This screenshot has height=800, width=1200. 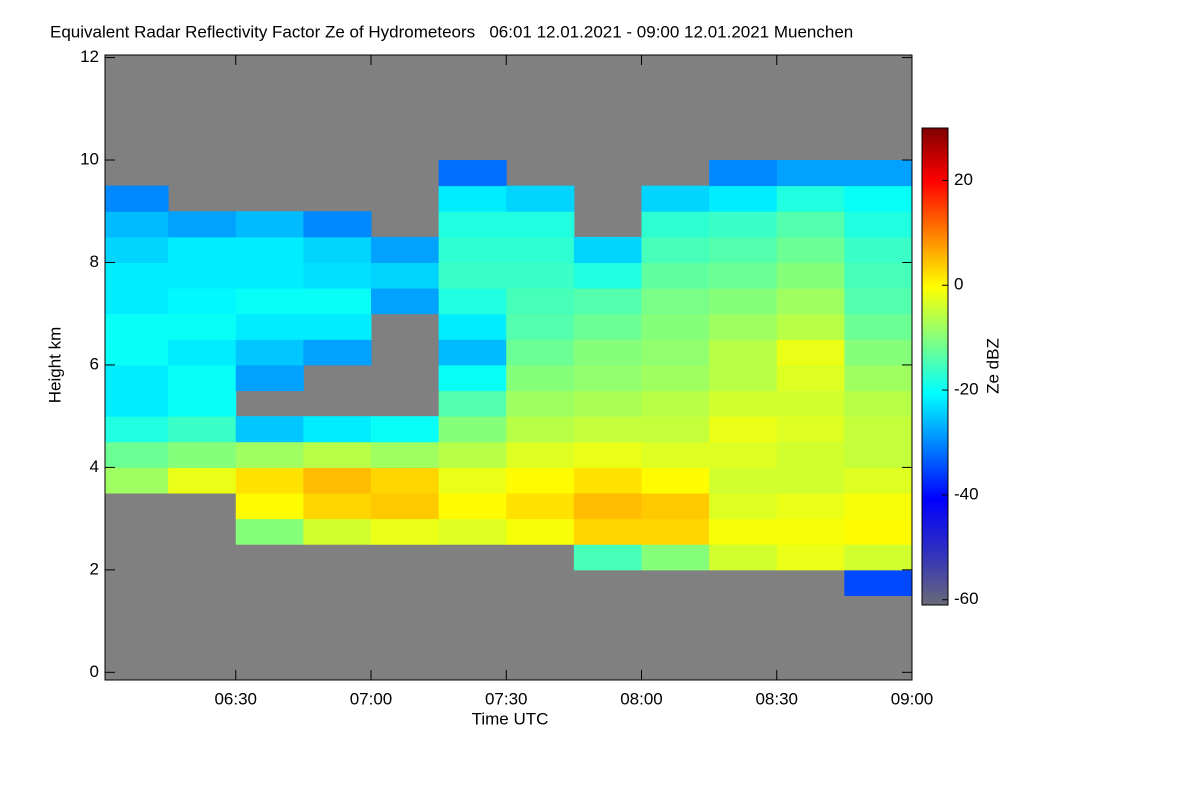 I want to click on y-tick-label: 12, so click(x=89, y=56).